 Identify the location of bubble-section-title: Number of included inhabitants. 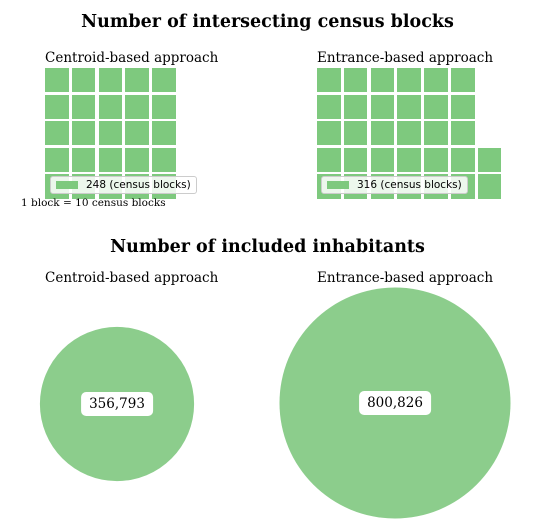
(267, 247).